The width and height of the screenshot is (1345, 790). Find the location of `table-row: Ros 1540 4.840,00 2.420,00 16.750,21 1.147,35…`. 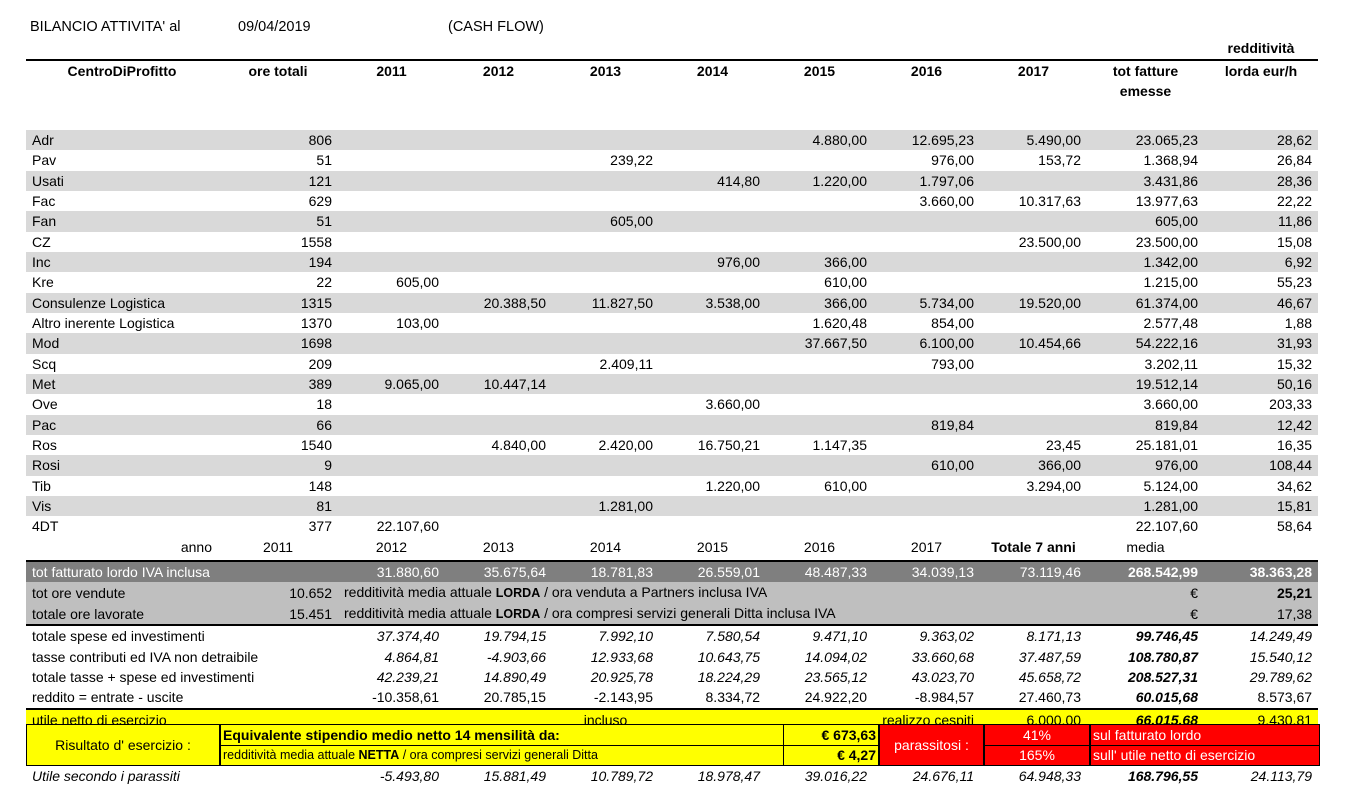

table-row: Ros 1540 4.840,00 2.420,00 16.750,21 1.147,35… is located at coordinates (672, 445).